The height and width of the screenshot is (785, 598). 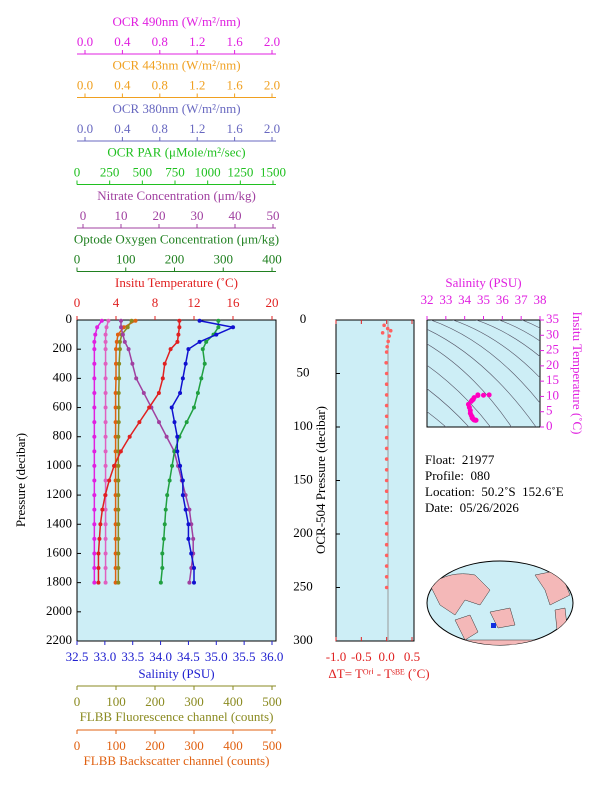 I want to click on y-tick-label: 300, so click(x=303, y=639).